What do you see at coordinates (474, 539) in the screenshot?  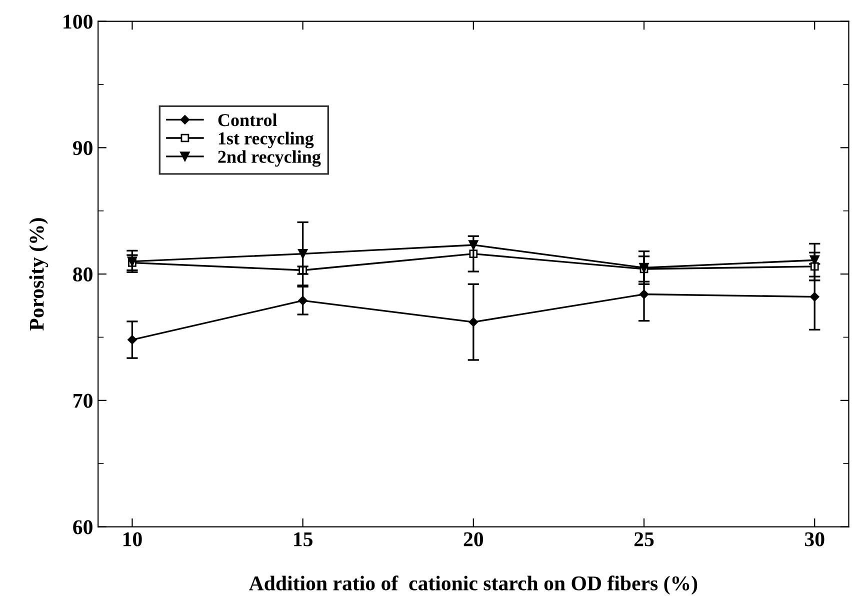 I see `x-tick-label: 20` at bounding box center [474, 539].